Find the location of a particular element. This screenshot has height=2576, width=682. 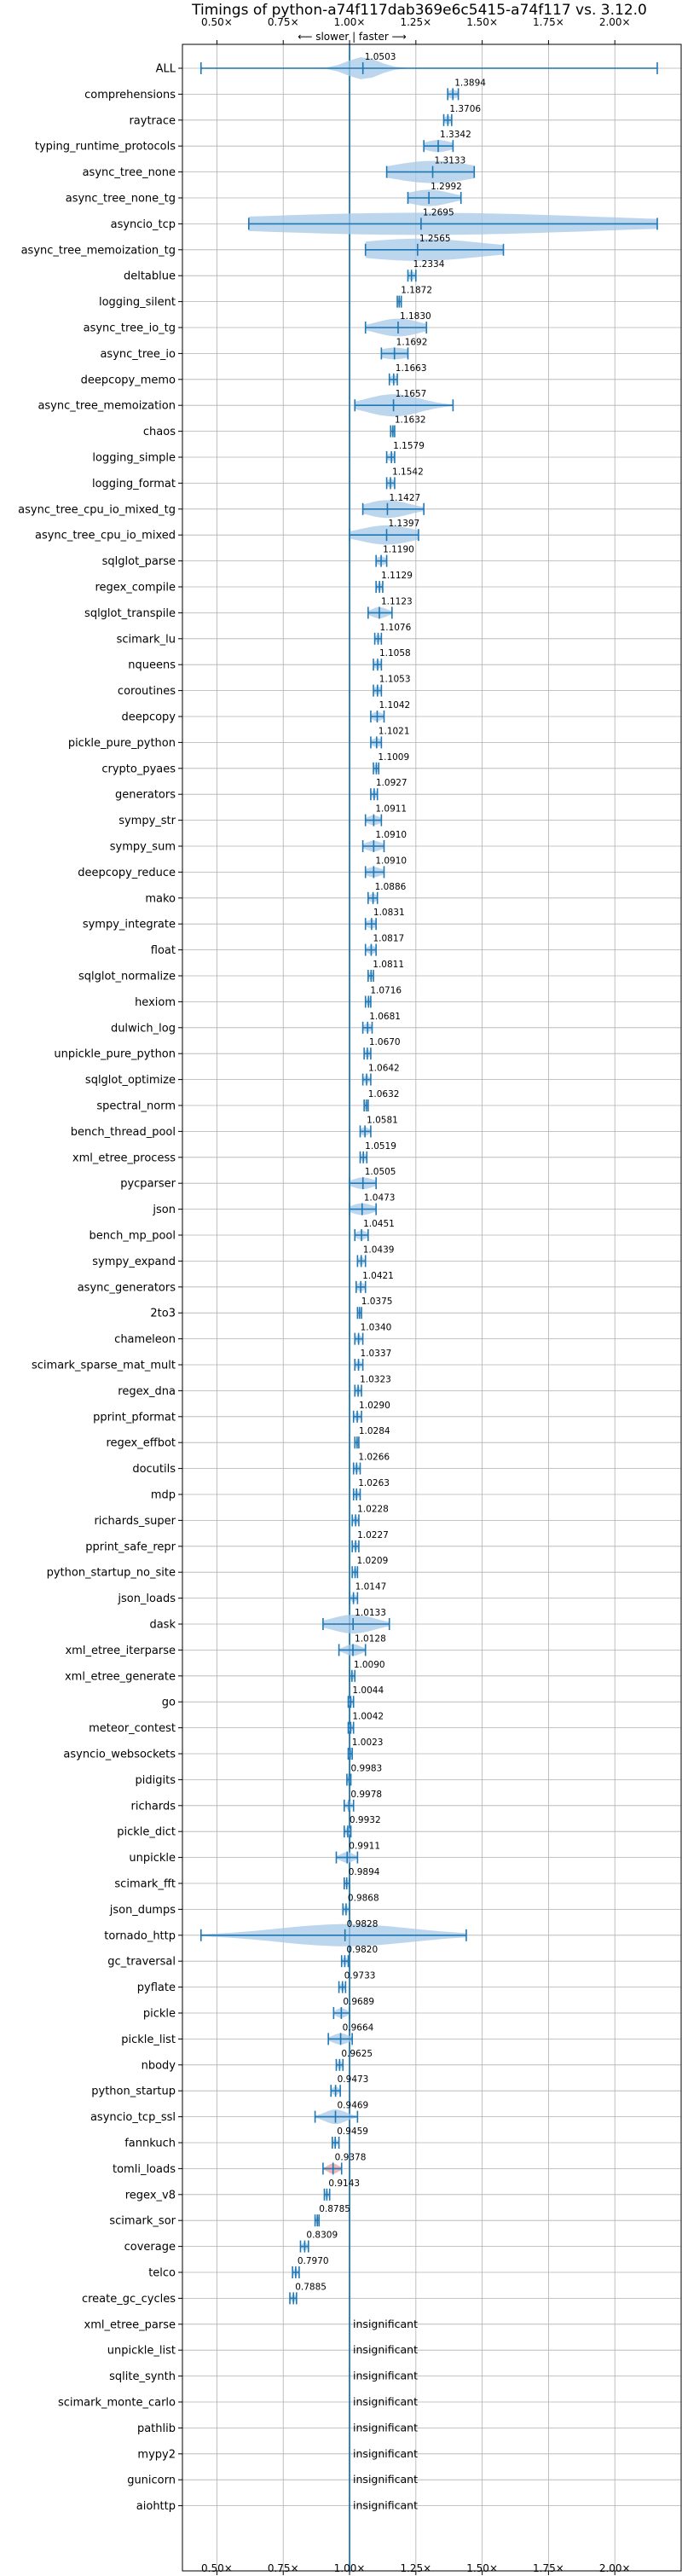

value-label: 1.0632 is located at coordinates (384, 1094).